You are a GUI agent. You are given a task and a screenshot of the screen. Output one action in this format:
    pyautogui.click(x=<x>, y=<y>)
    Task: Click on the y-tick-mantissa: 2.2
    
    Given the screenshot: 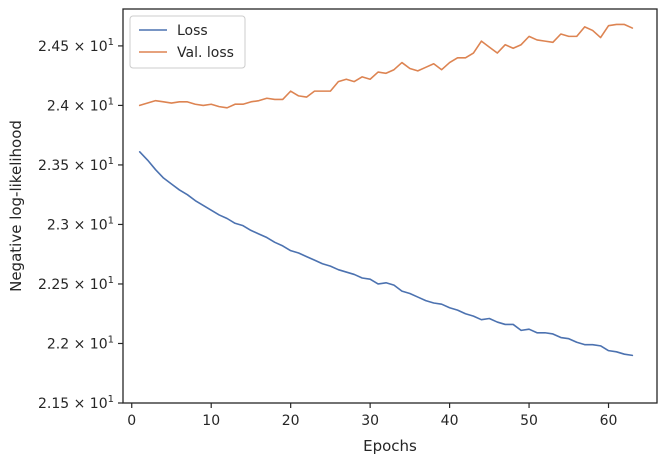 What is the action you would take?
    pyautogui.click(x=58, y=344)
    